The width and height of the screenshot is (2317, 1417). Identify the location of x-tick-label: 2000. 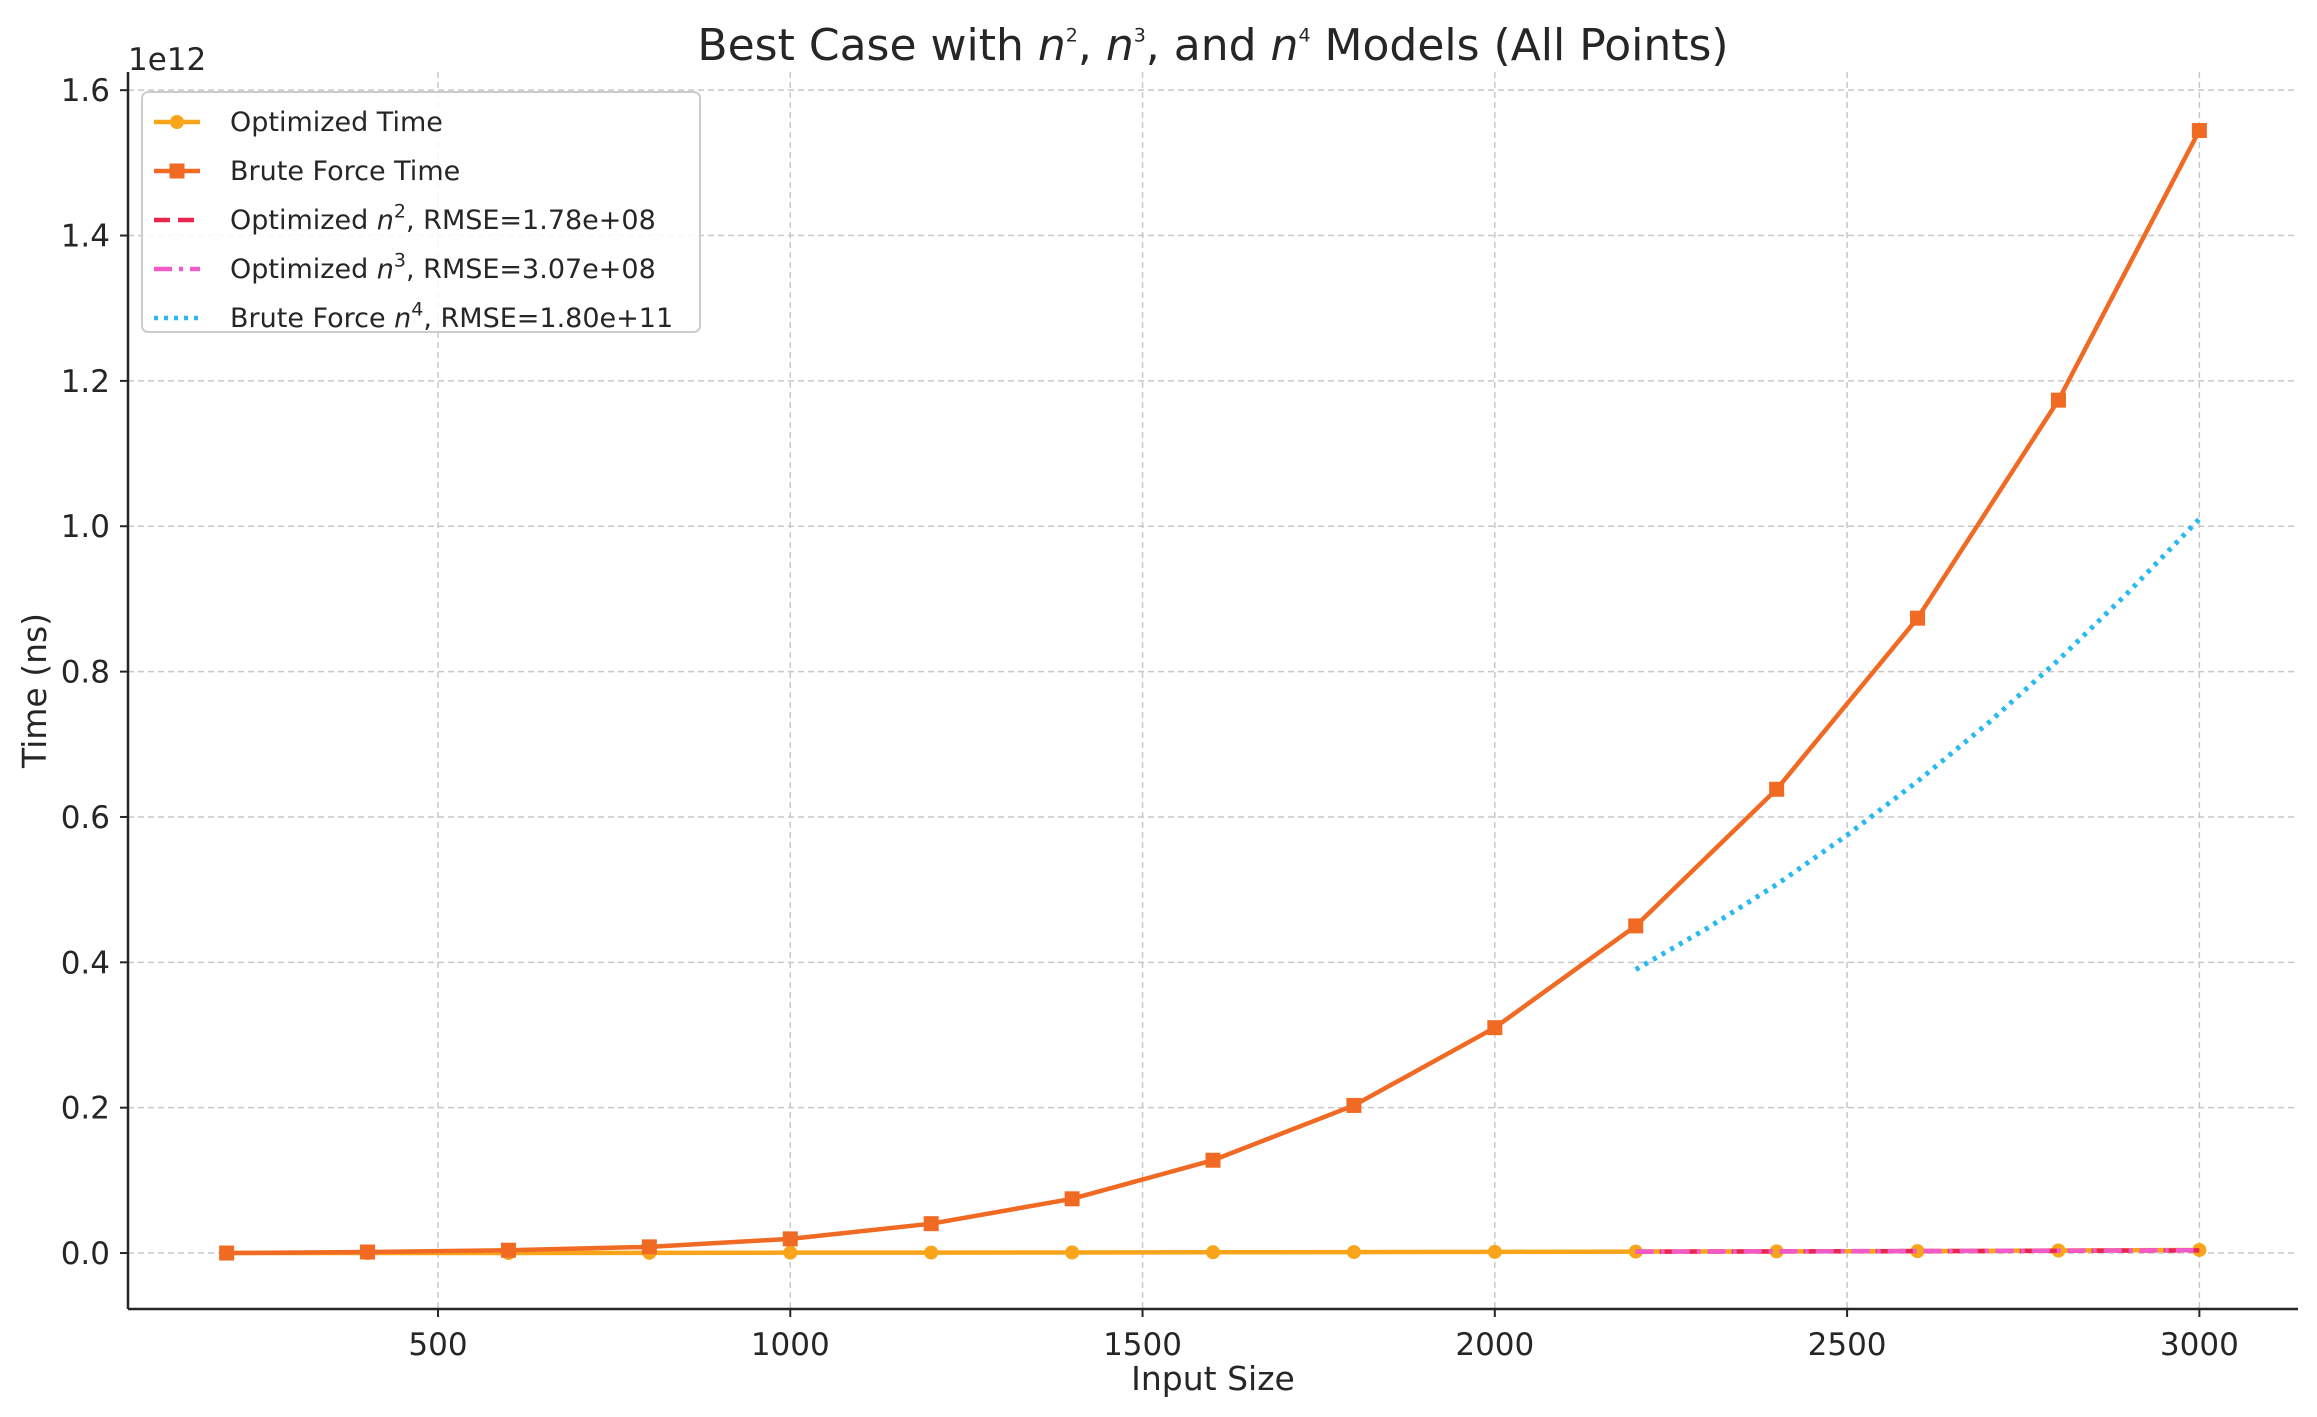
(1494, 1345).